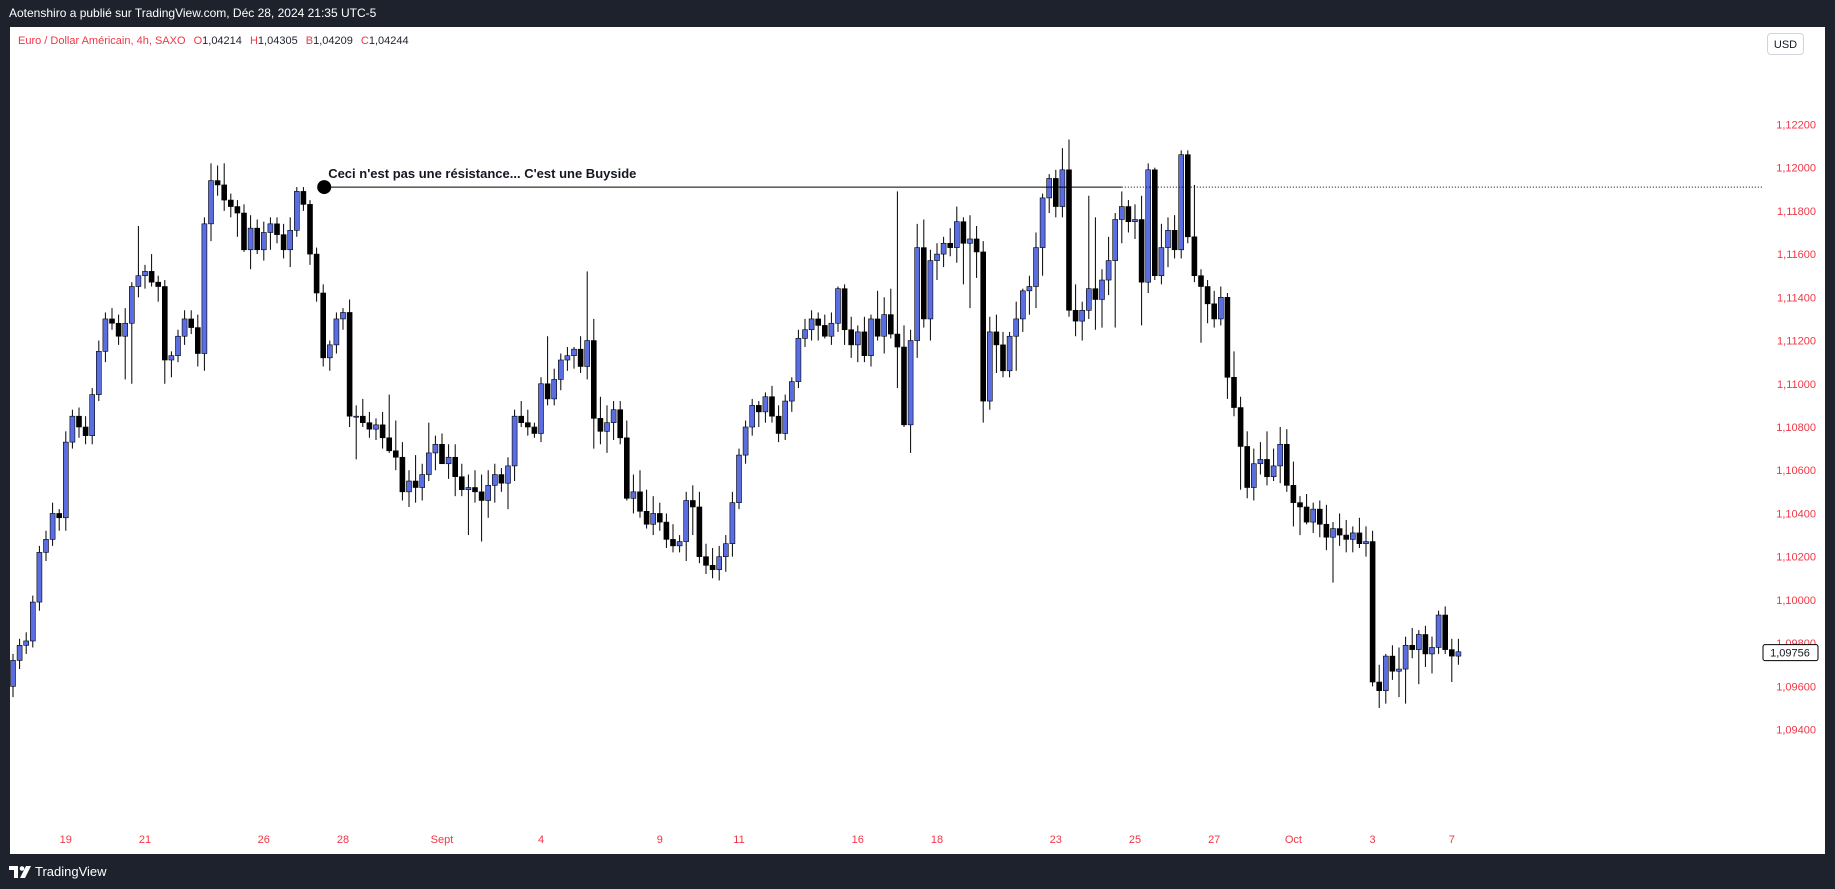  Describe the element at coordinates (1373, 840) in the screenshot. I see `x-tick-label: 3` at that location.